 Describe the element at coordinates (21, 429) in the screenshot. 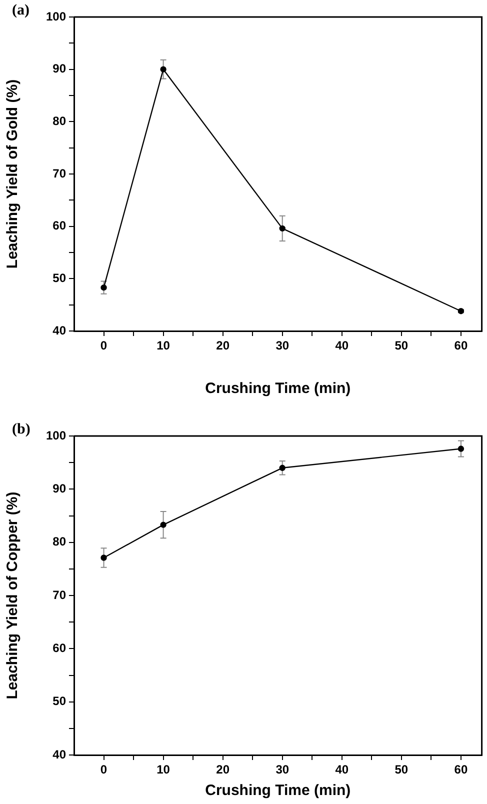

I see `chart-title: (b)` at that location.